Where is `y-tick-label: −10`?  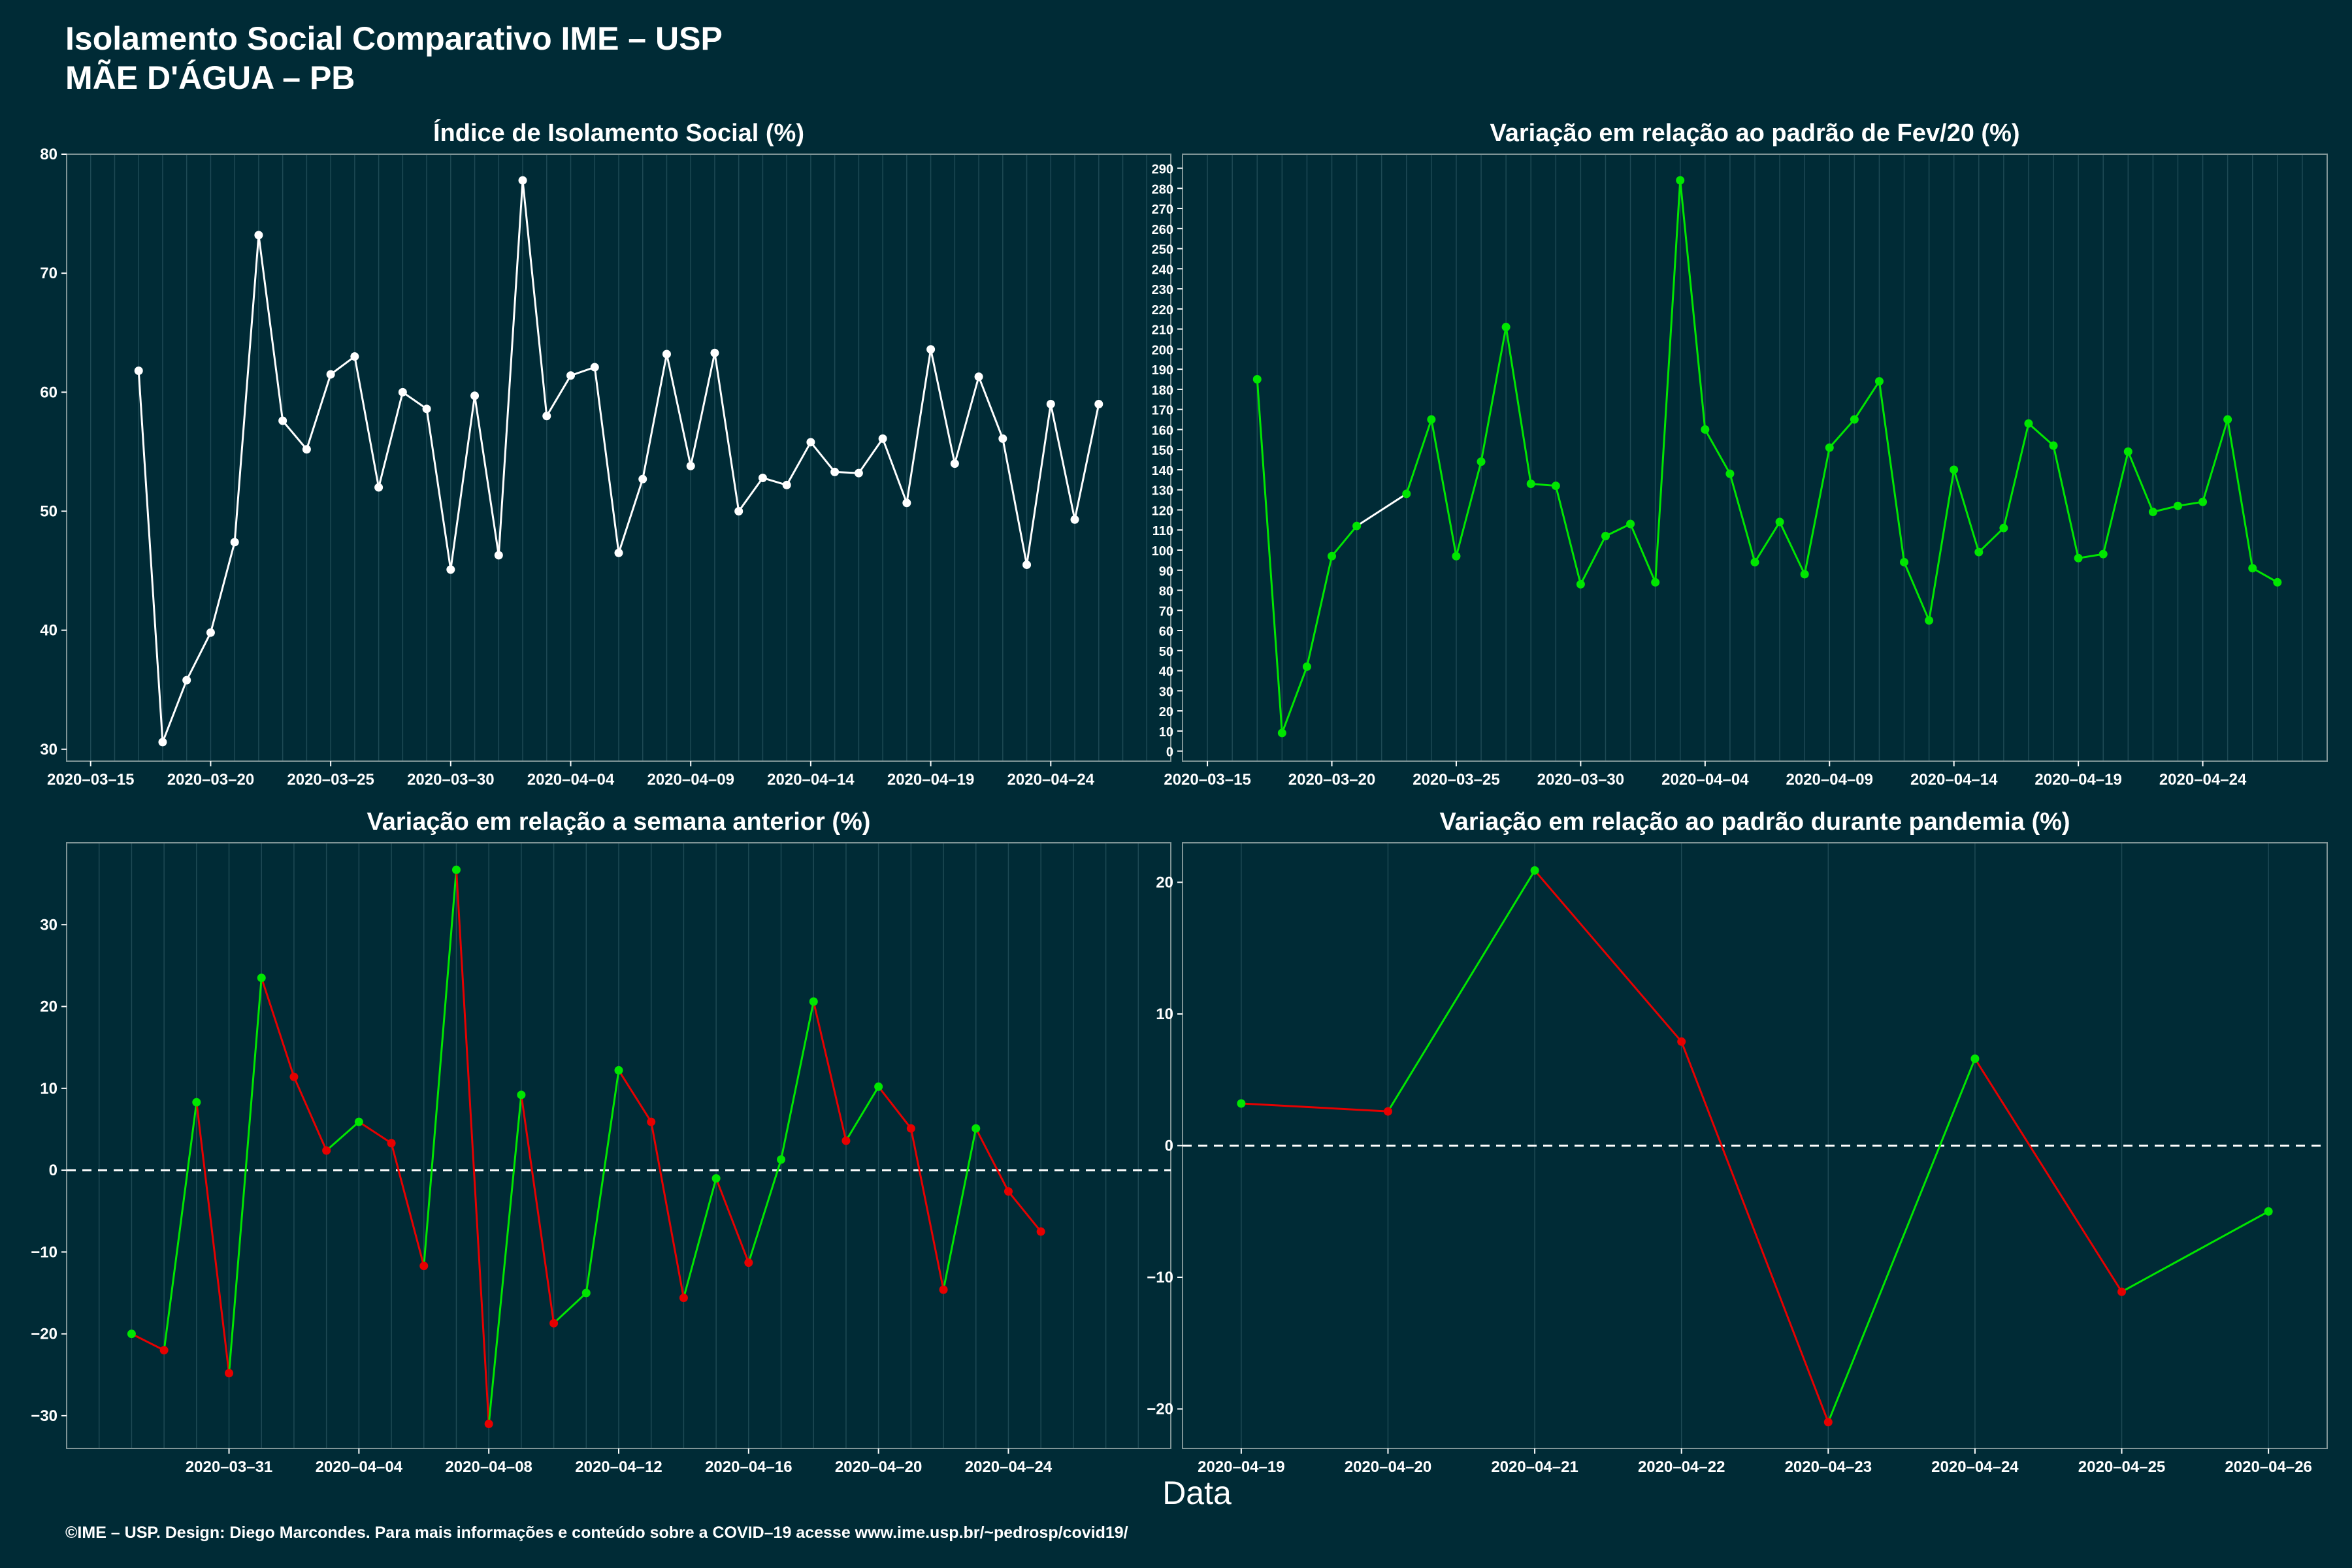 y-tick-label: −10 is located at coordinates (1160, 1277).